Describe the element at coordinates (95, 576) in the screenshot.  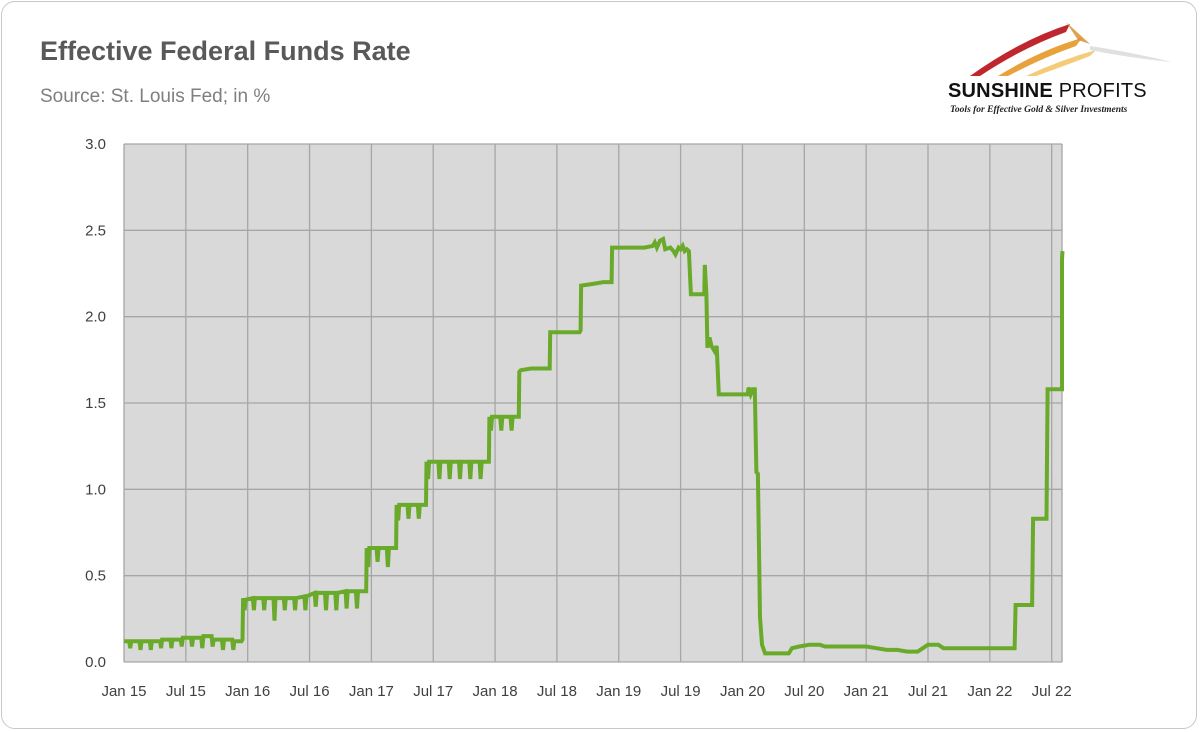
I see `y-tick-label: 0.5` at that location.